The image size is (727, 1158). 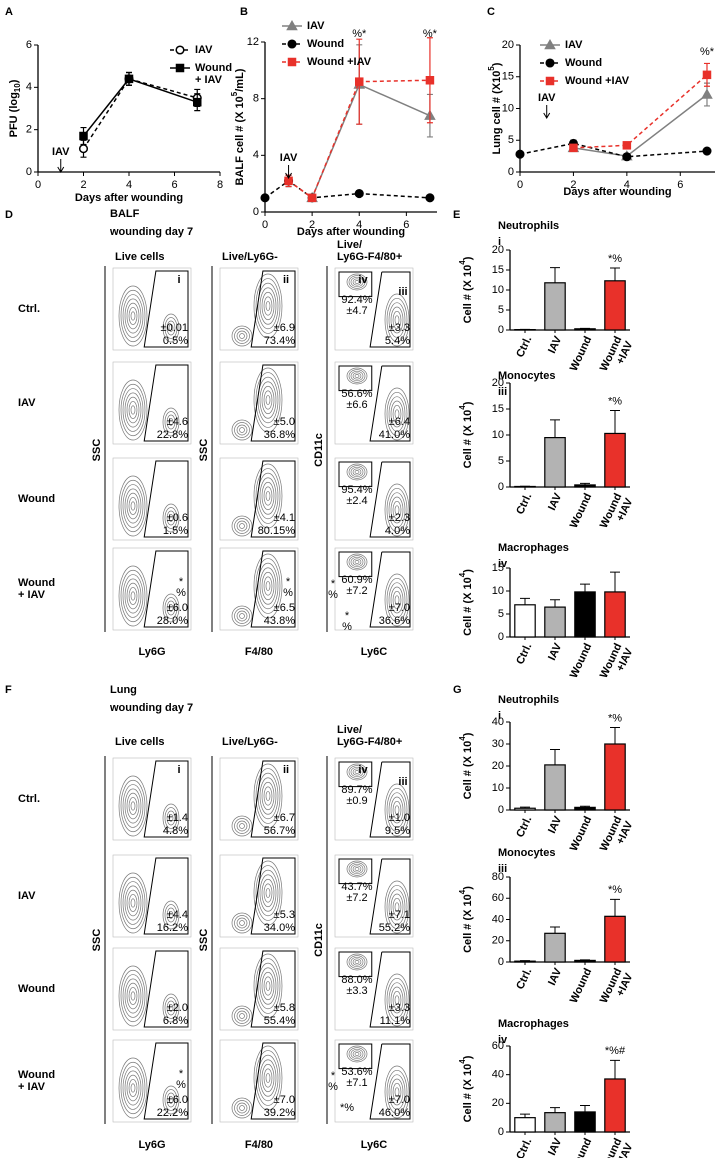 What do you see at coordinates (640, 125) in the screenshot?
I see `series-line` at bounding box center [640, 125].